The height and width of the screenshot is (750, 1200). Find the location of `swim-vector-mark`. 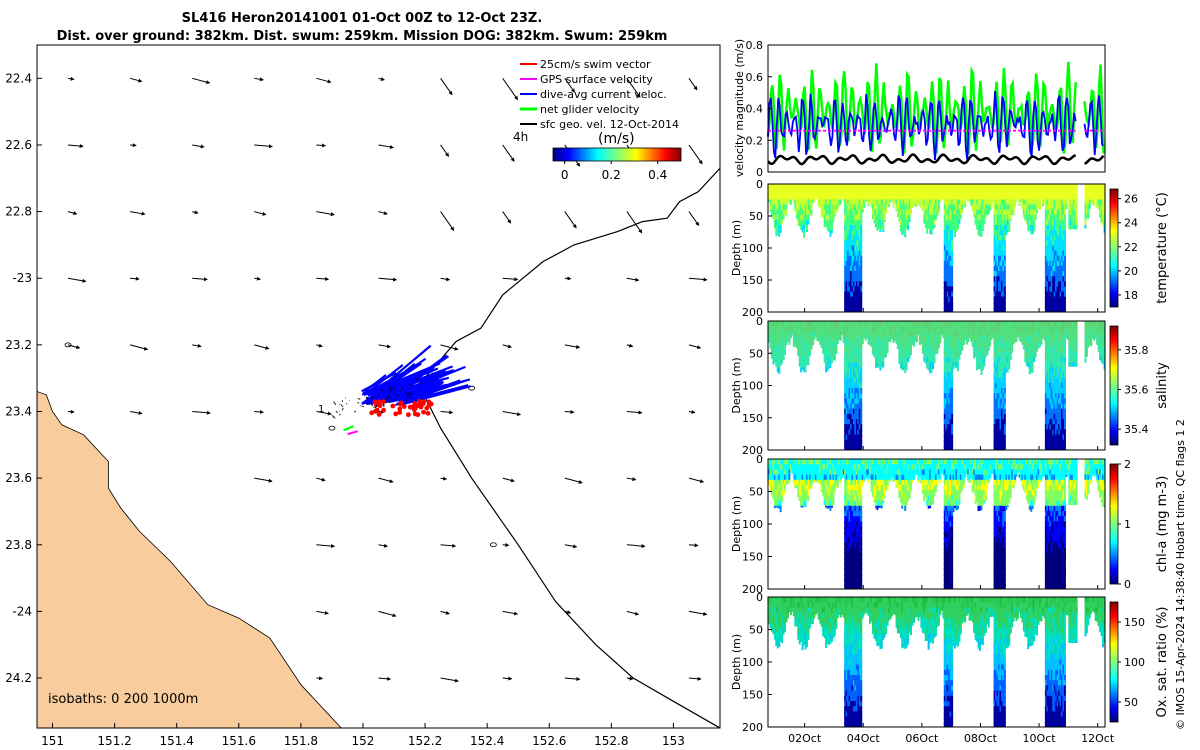

swim-vector-mark is located at coordinates (384, 410).